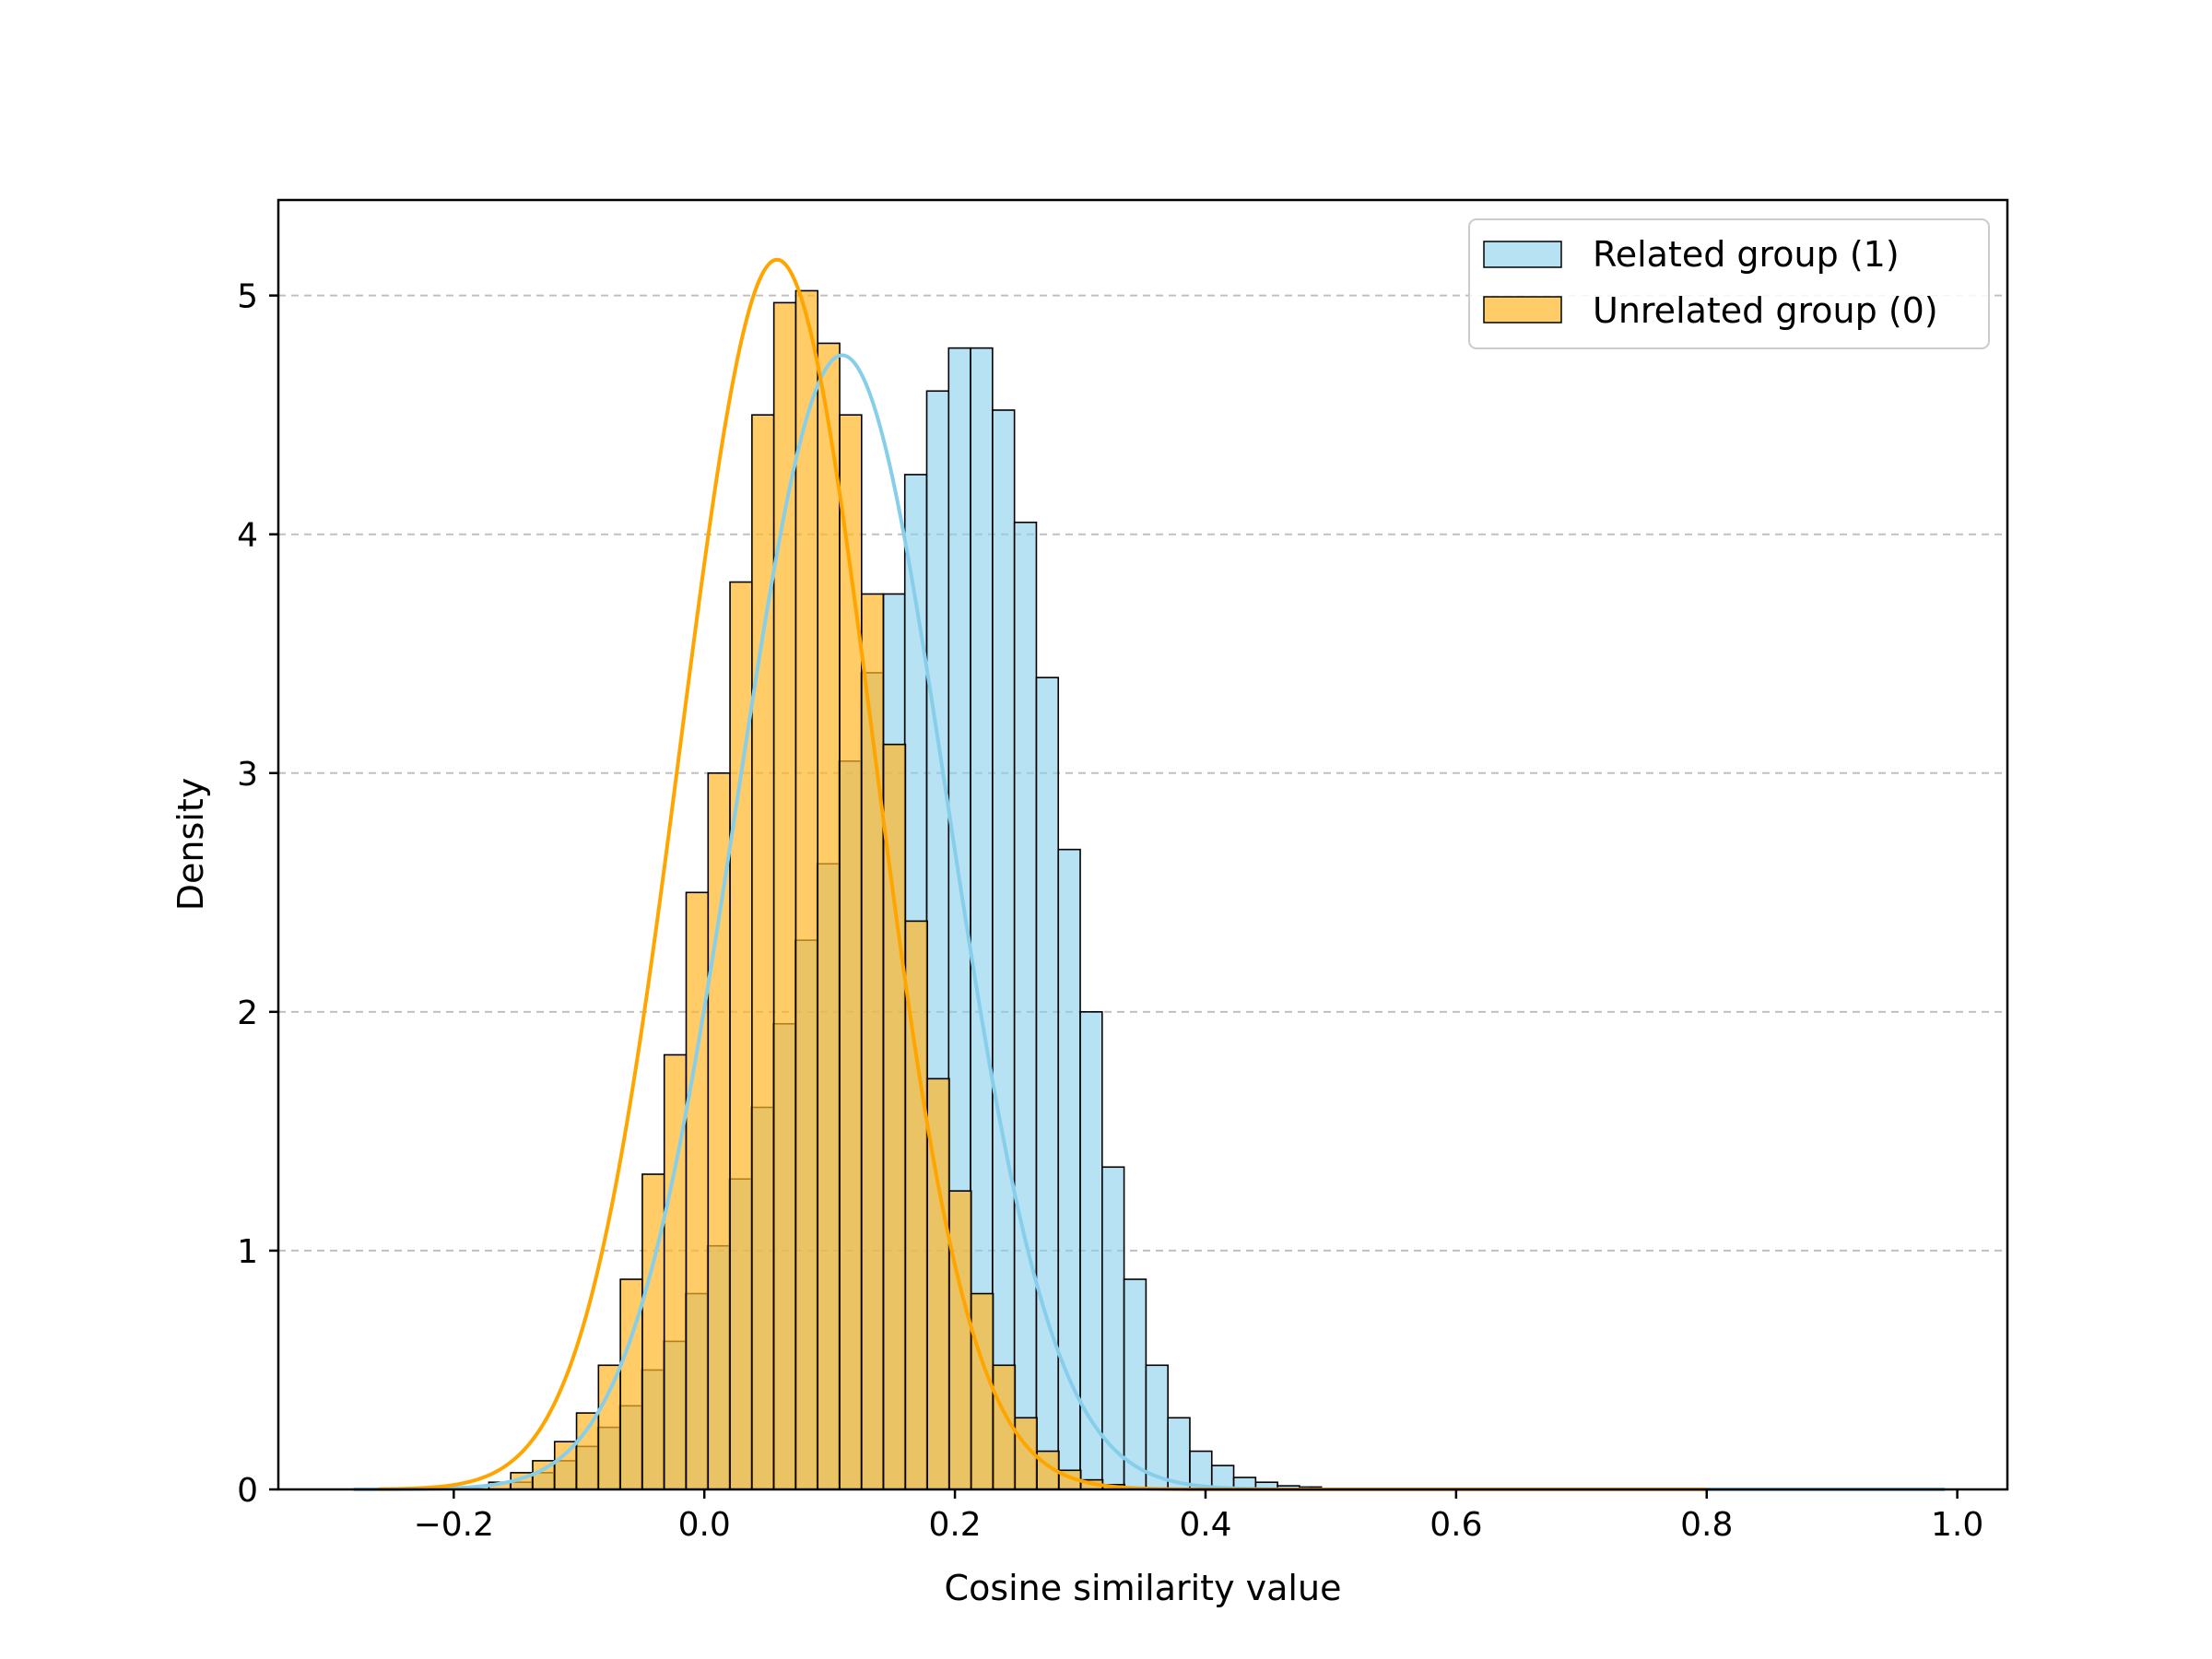 The width and height of the screenshot is (2212, 1659). Describe the element at coordinates (1746, 254) in the screenshot. I see `legend-label-related: Related group (1)` at that location.